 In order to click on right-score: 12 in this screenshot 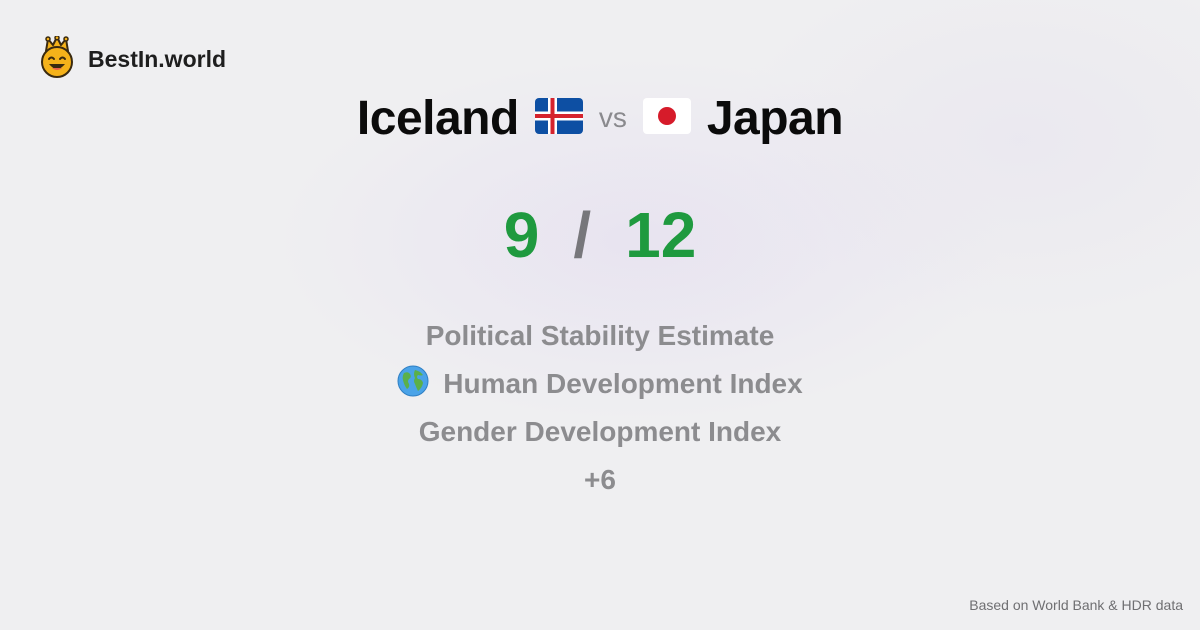, I will do `click(661, 235)`.